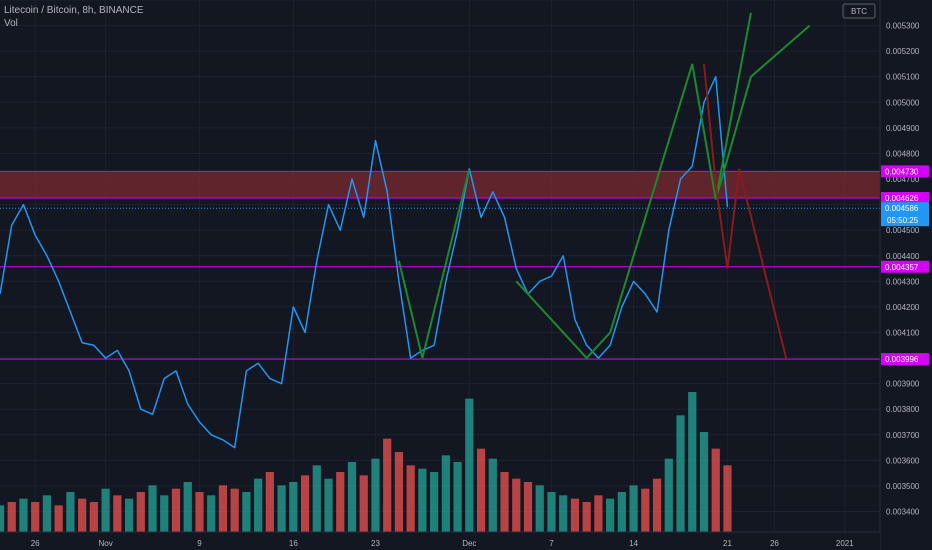  Describe the element at coordinates (903, 281) in the screenshot. I see `price-tick-label: 0.004300` at that location.